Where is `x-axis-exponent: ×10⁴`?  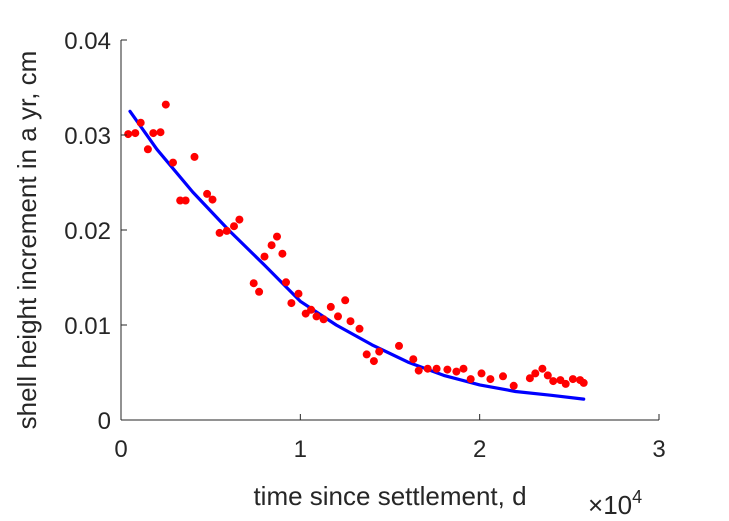
x-axis-exponent: ×10⁴ is located at coordinates (615, 503).